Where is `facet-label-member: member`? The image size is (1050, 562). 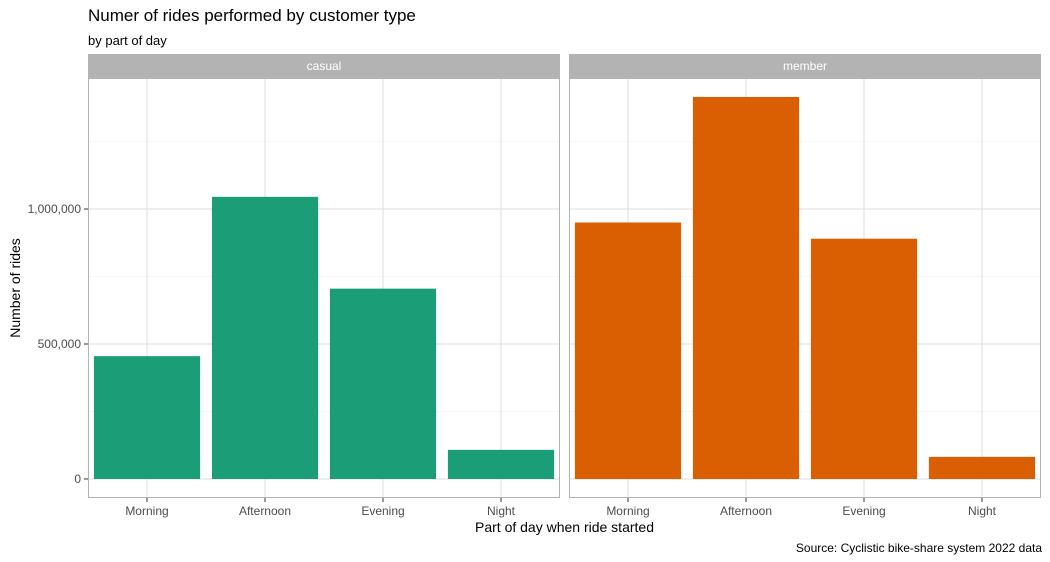
facet-label-member: member is located at coordinates (805, 66).